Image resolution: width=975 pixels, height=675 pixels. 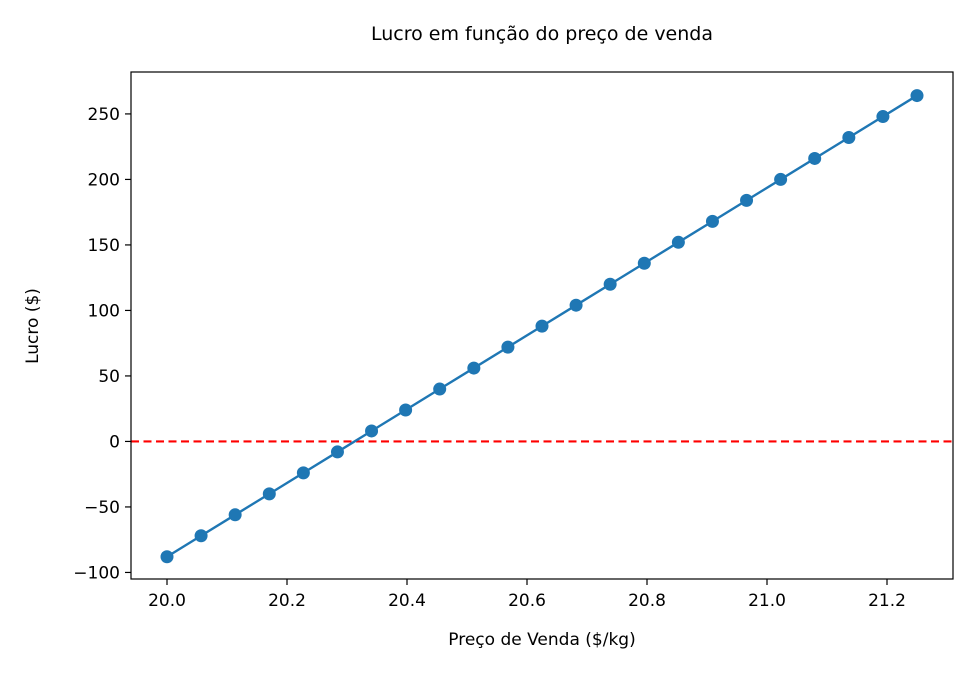 I want to click on y-tick-label: 250, so click(x=104, y=115).